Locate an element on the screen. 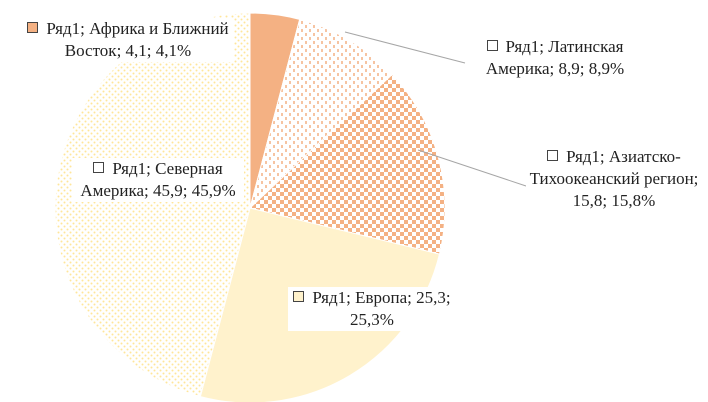  data-label: Ряд1; Африка и Ближний Восток; 4,1; 4,1% is located at coordinates (128, 40).